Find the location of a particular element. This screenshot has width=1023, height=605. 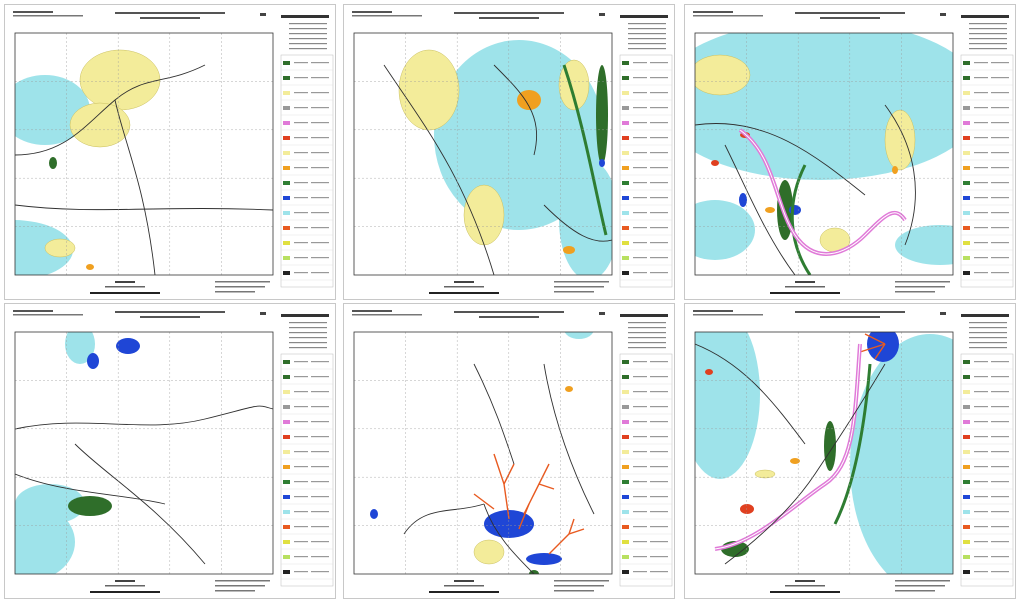

map-frame is located at coordinates (824, 453).